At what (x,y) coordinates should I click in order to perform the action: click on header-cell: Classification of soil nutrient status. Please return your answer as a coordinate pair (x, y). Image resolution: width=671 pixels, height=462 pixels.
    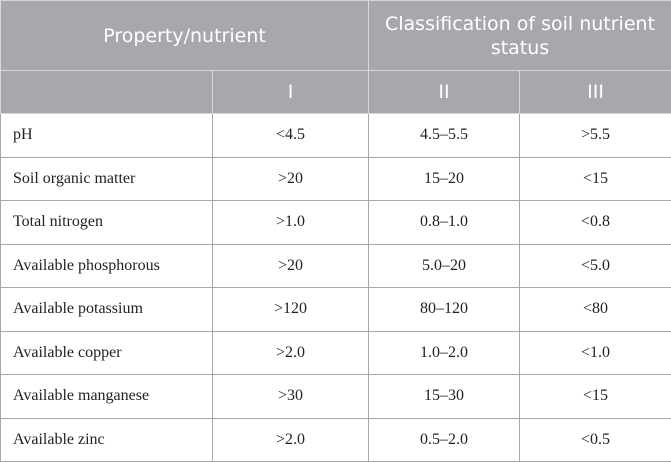
    Looking at the image, I should click on (519, 35).